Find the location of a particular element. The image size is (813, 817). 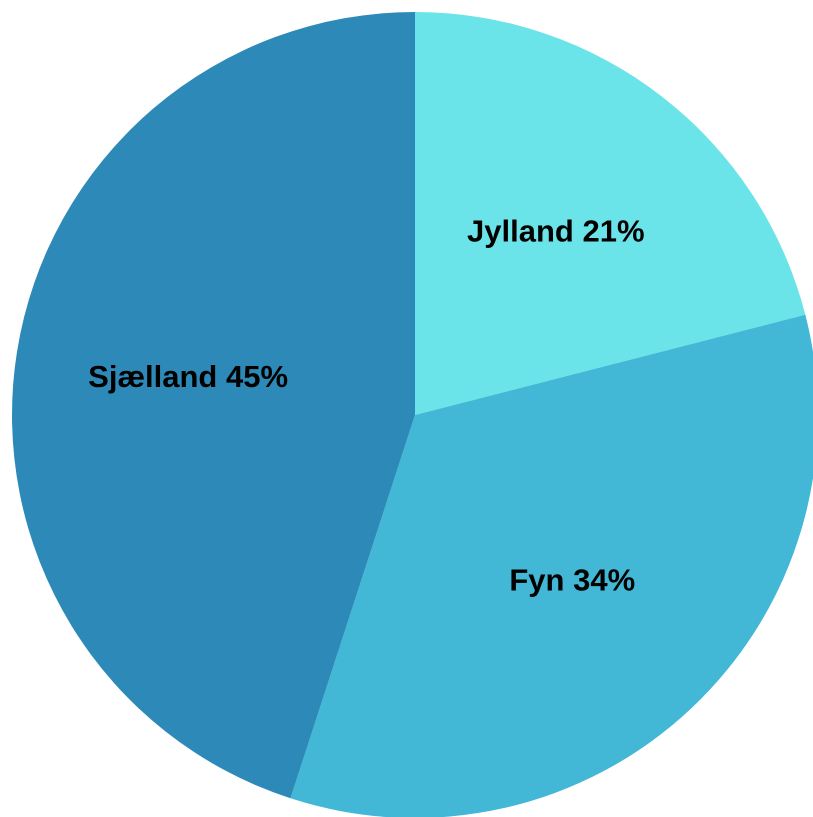

slice-category: Sjælland is located at coordinates (152, 376).